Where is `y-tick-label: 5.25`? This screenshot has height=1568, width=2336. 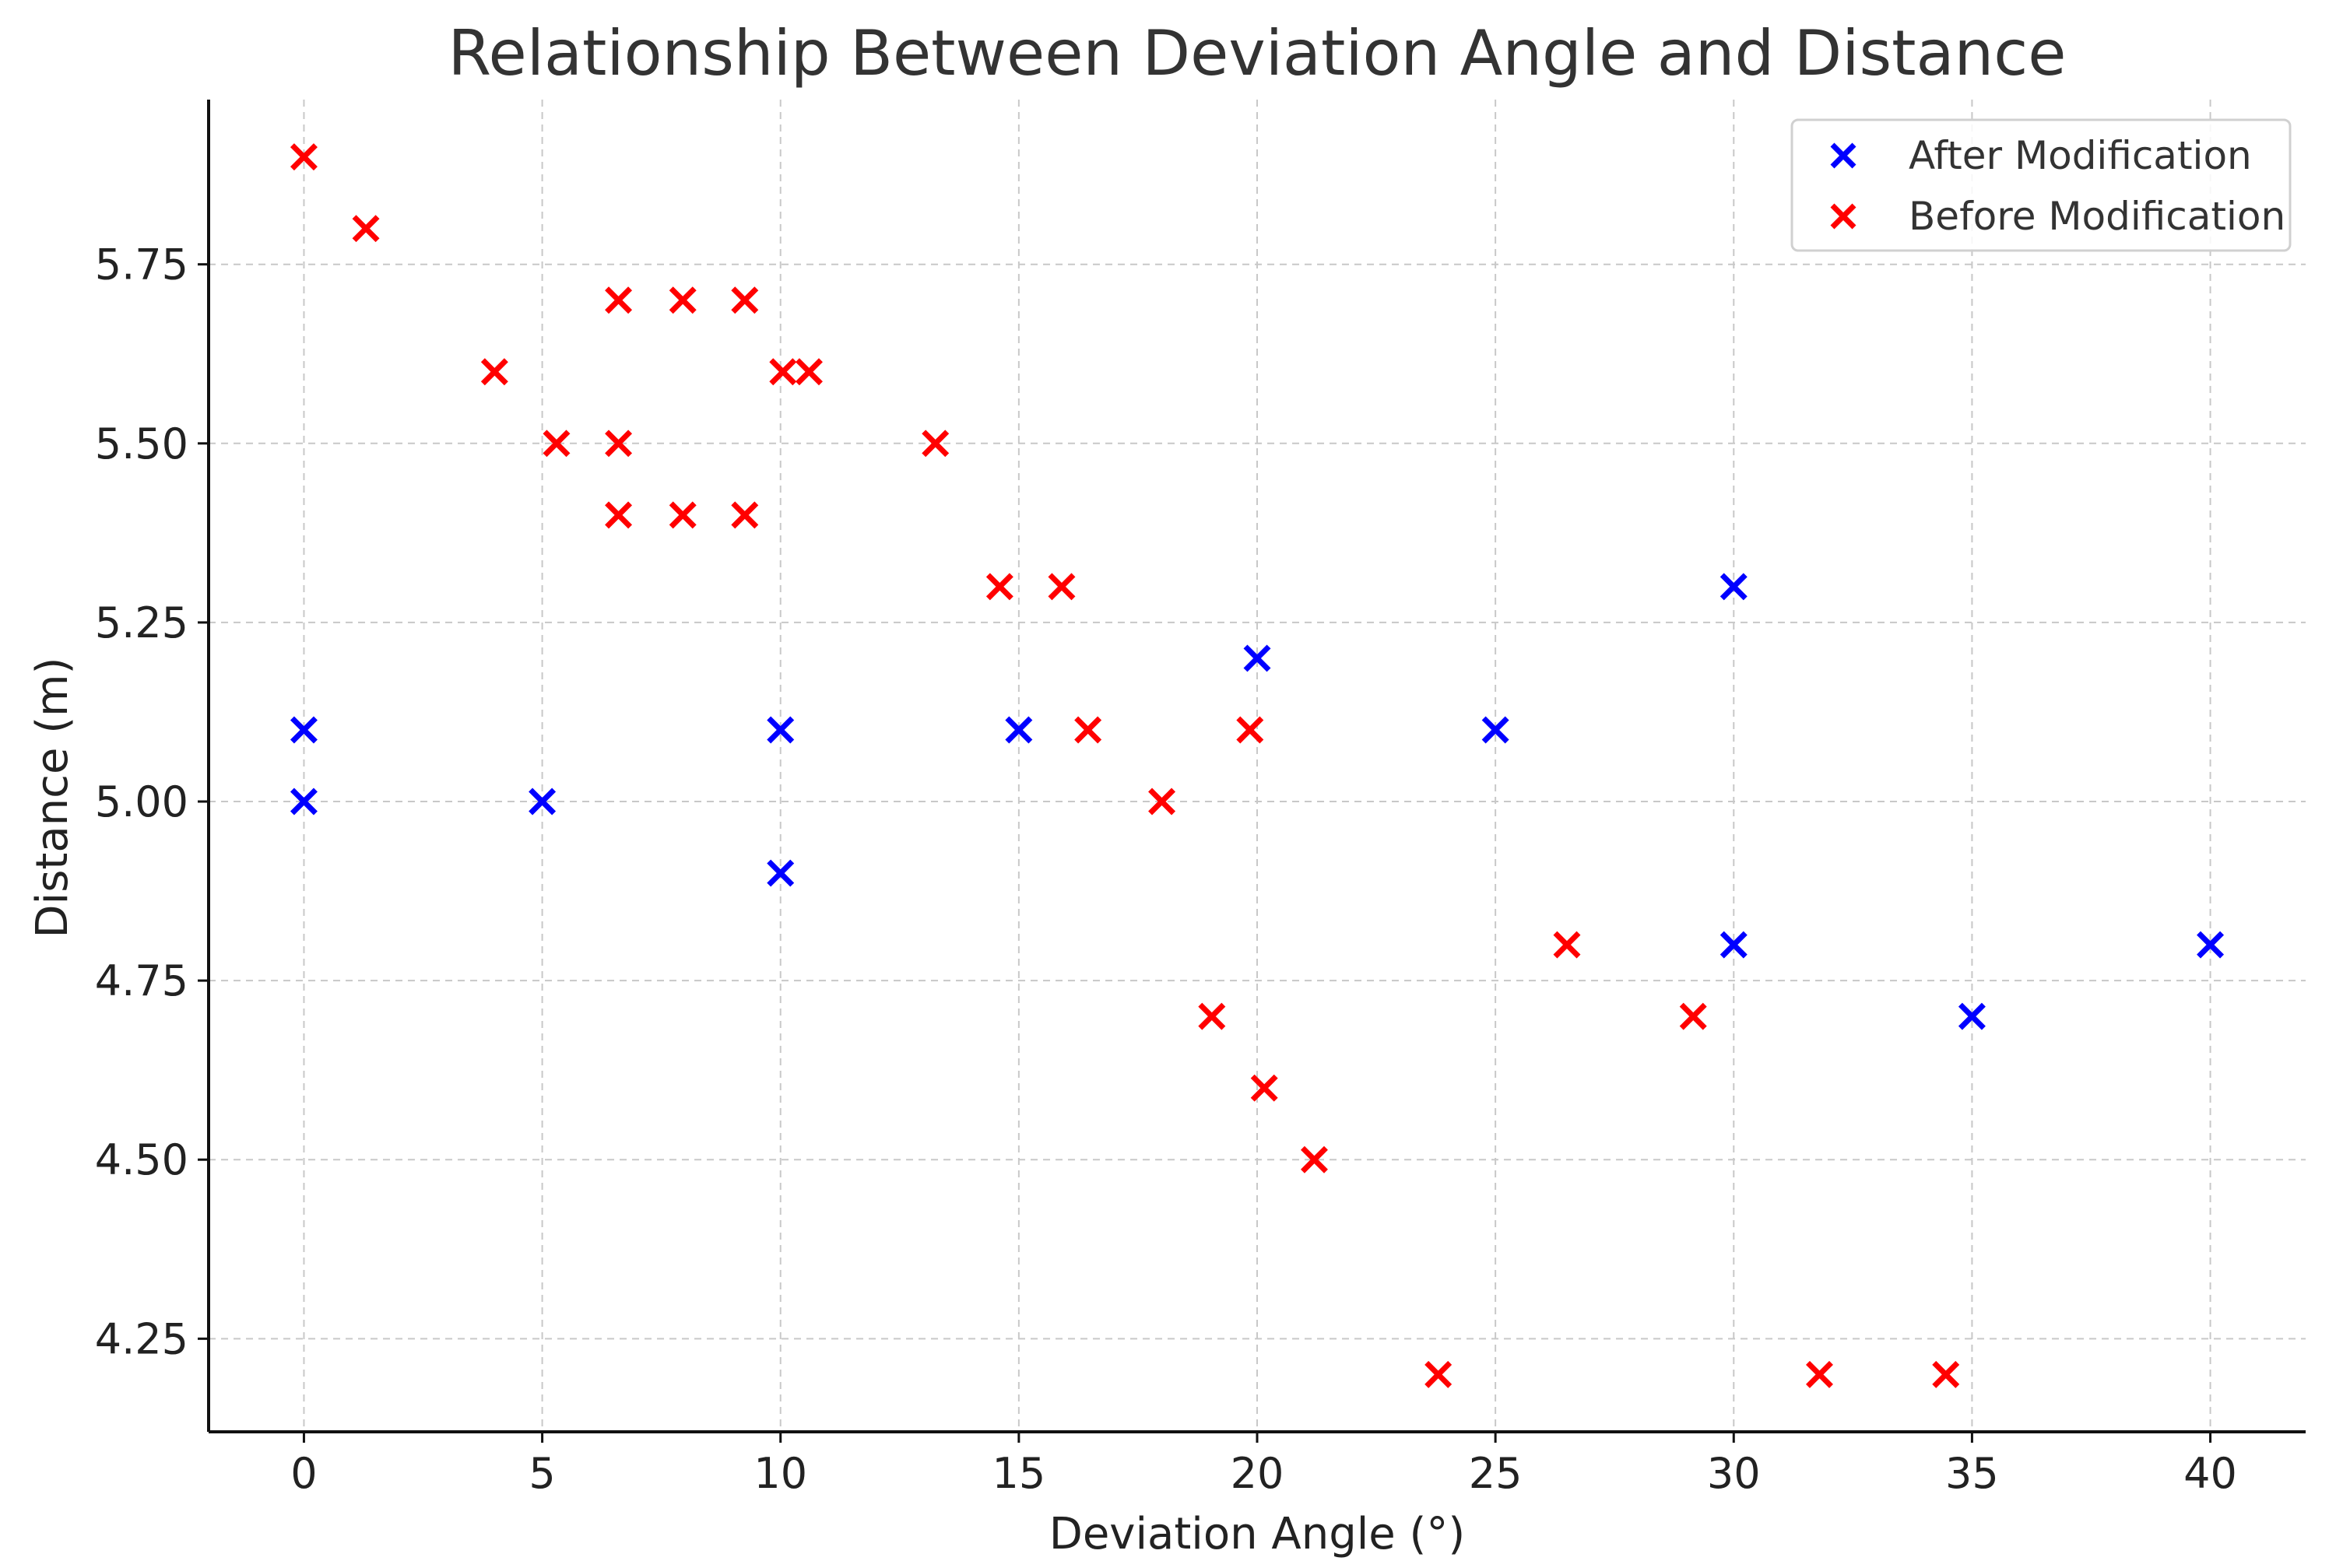
y-tick-label: 5.25 is located at coordinates (141, 622).